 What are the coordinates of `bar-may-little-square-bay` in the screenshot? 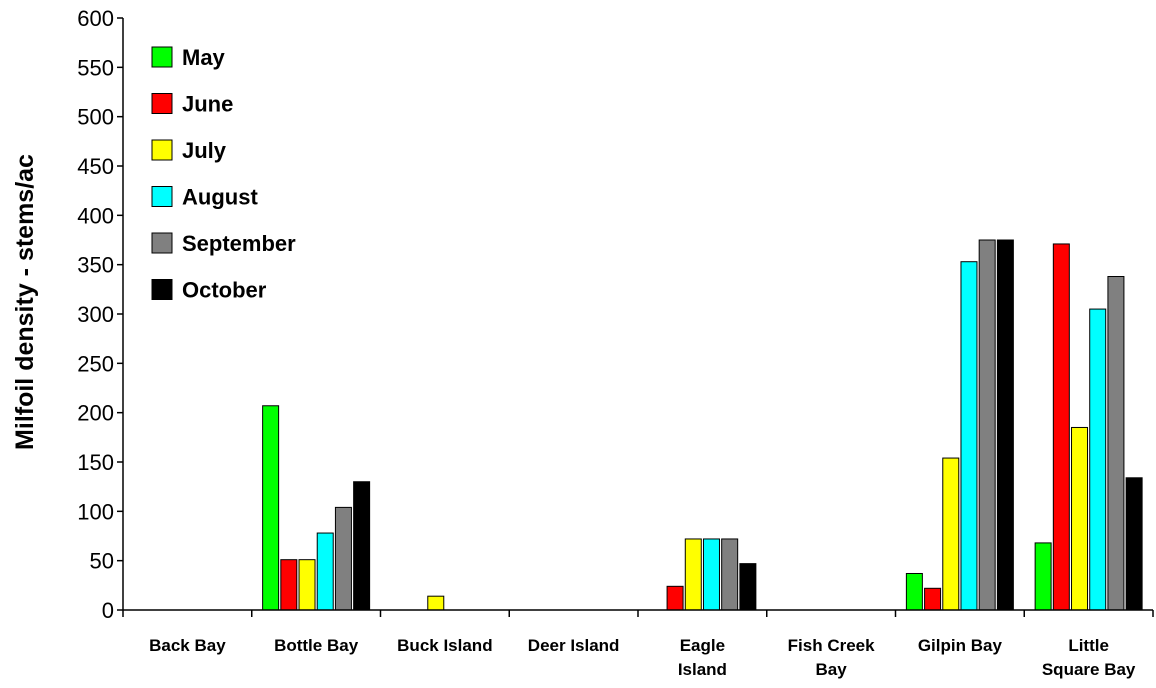 It's located at (1043, 576).